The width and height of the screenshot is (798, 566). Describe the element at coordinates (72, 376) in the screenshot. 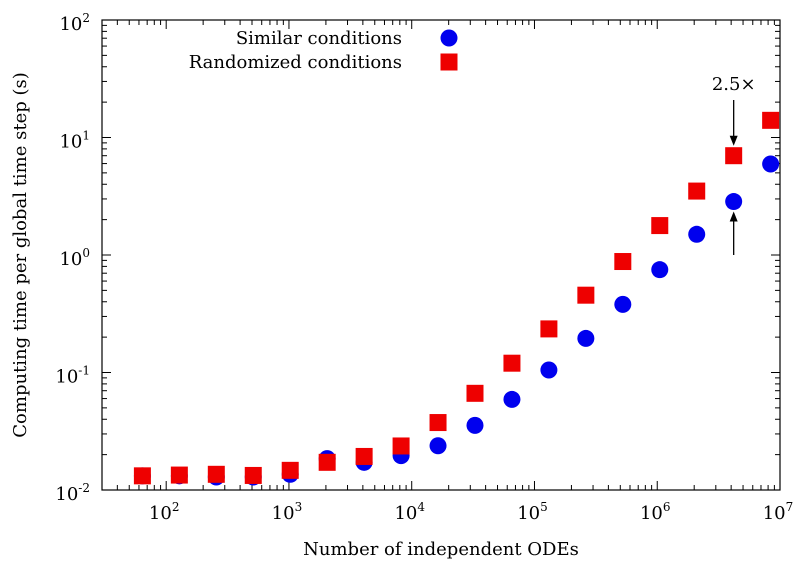

I see `y-tick-label: 10⁻¹` at that location.